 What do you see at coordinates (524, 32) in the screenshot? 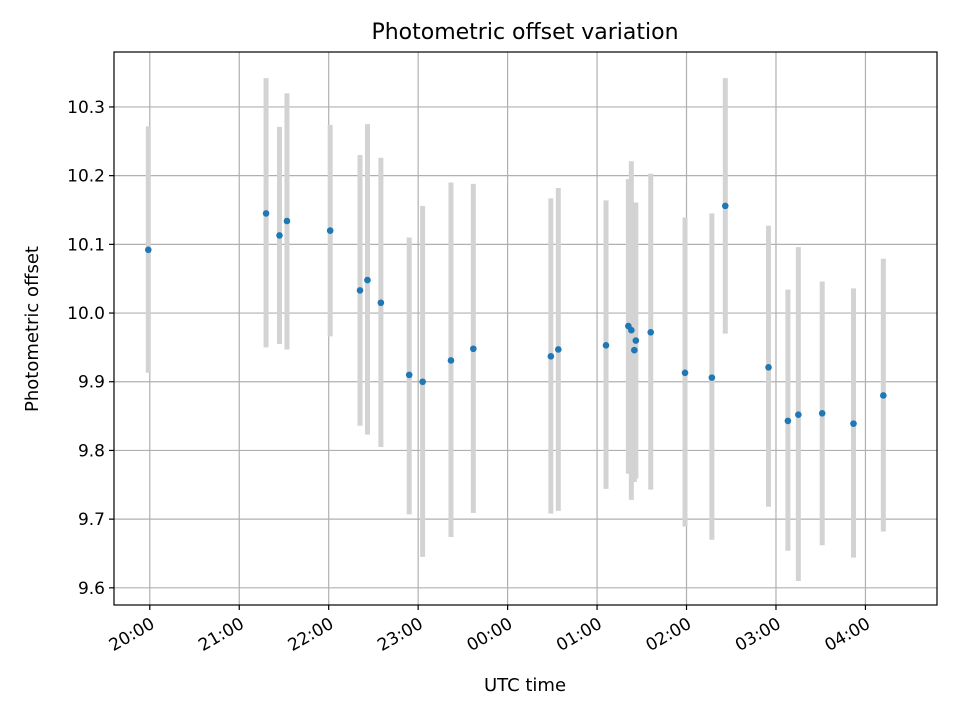
I see `chart-title: Photometric offset variation` at bounding box center [524, 32].